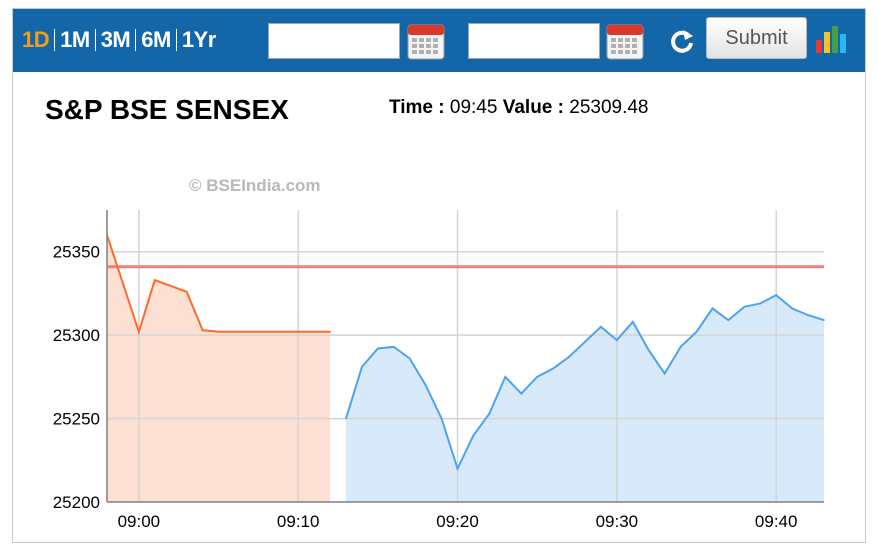 This screenshot has height=552, width=879. What do you see at coordinates (533, 107) in the screenshot?
I see `value-label: Value :` at bounding box center [533, 107].